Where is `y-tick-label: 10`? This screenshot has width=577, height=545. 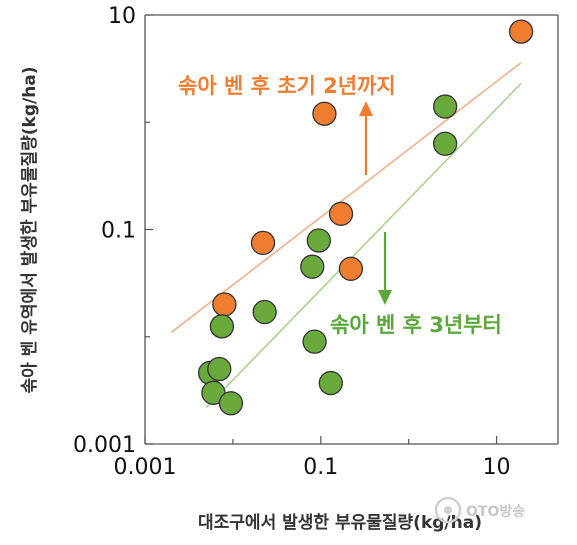
y-tick-label: 10 is located at coordinates (122, 16).